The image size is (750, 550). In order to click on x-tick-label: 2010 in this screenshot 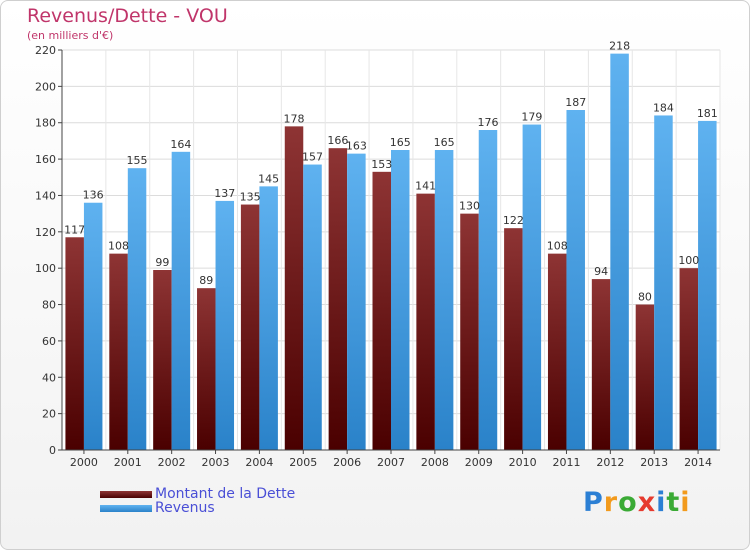, I will do `click(523, 462)`.